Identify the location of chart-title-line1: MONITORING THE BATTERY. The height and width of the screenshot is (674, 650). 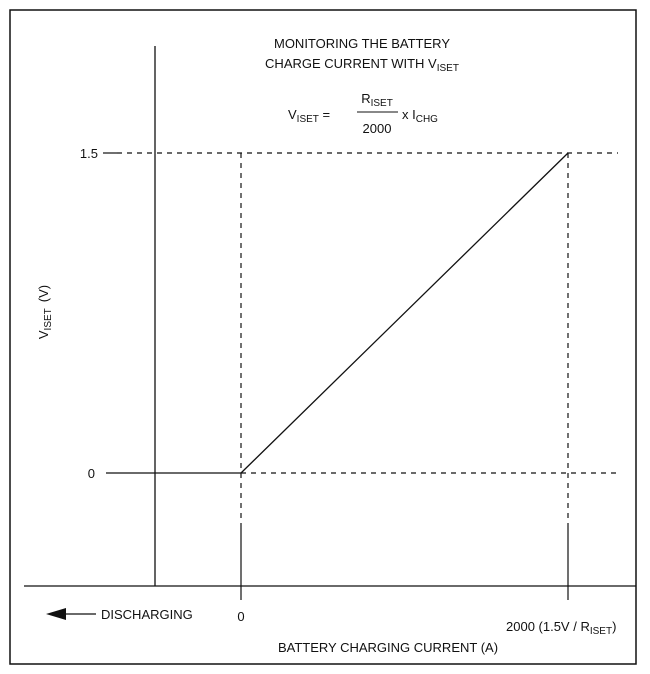
(362, 43).